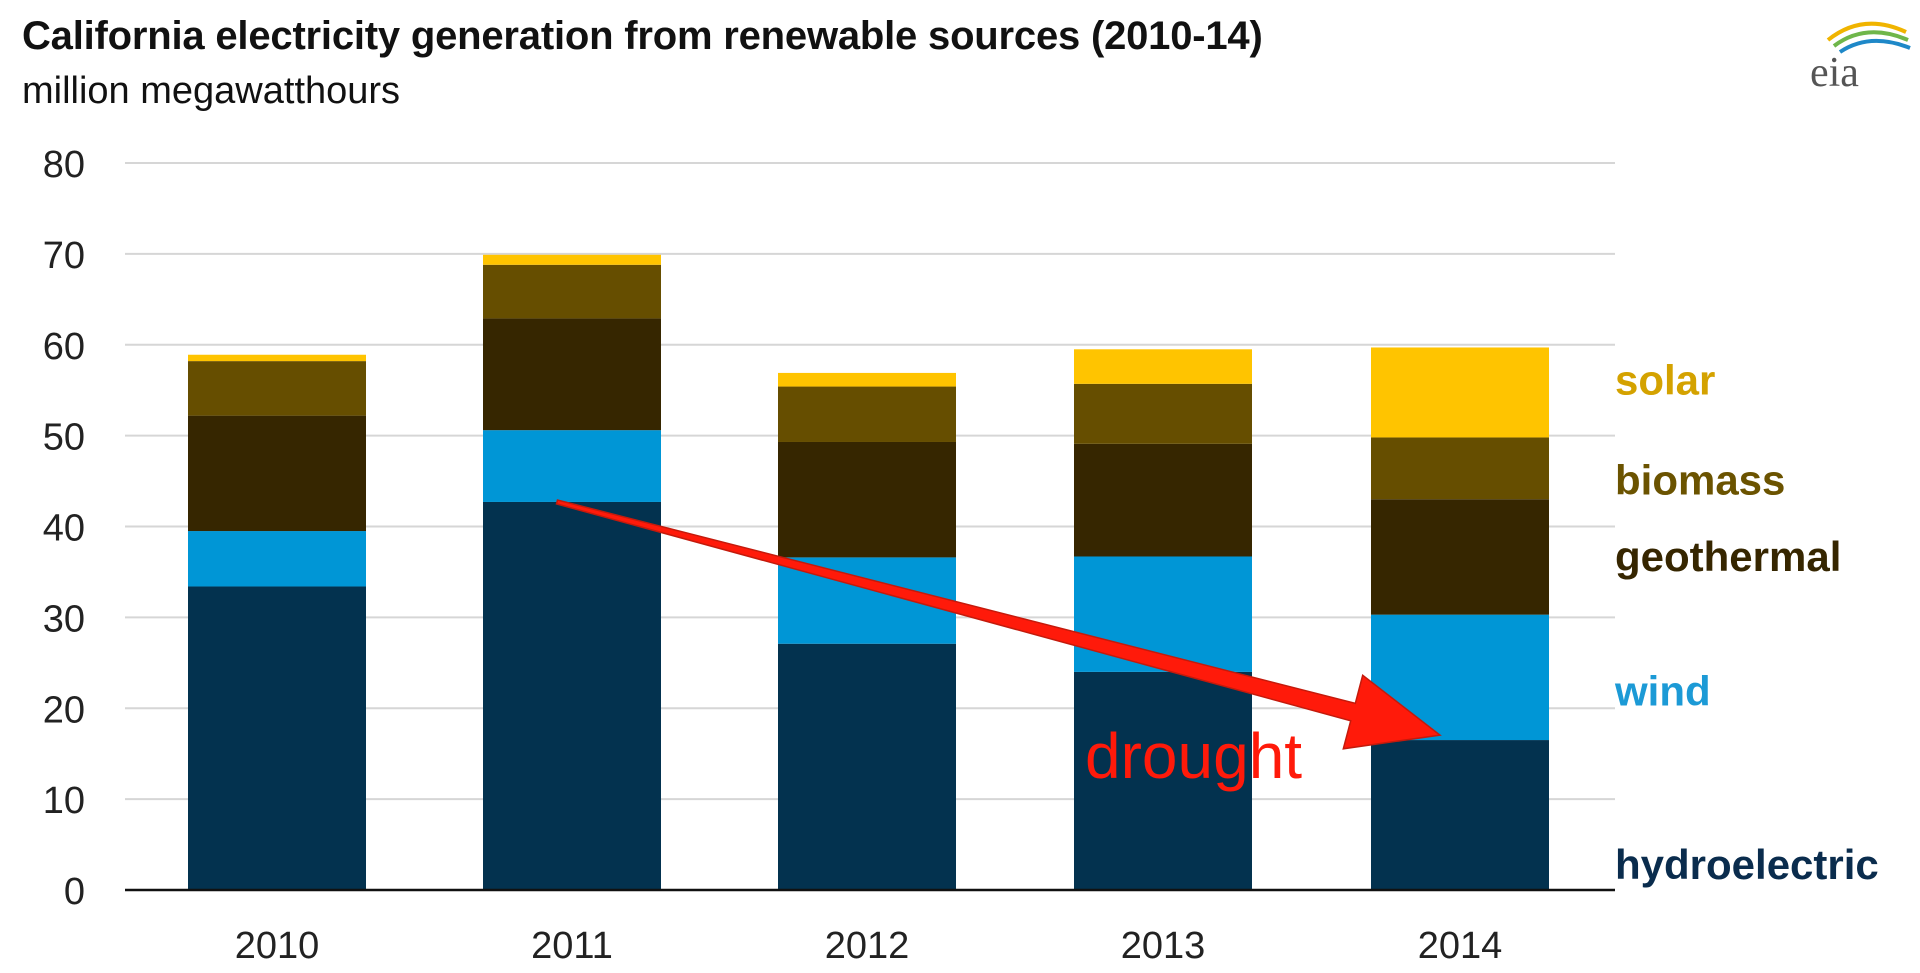 The image size is (1920, 973). I want to click on bar-segment-solar-2010, so click(277, 358).